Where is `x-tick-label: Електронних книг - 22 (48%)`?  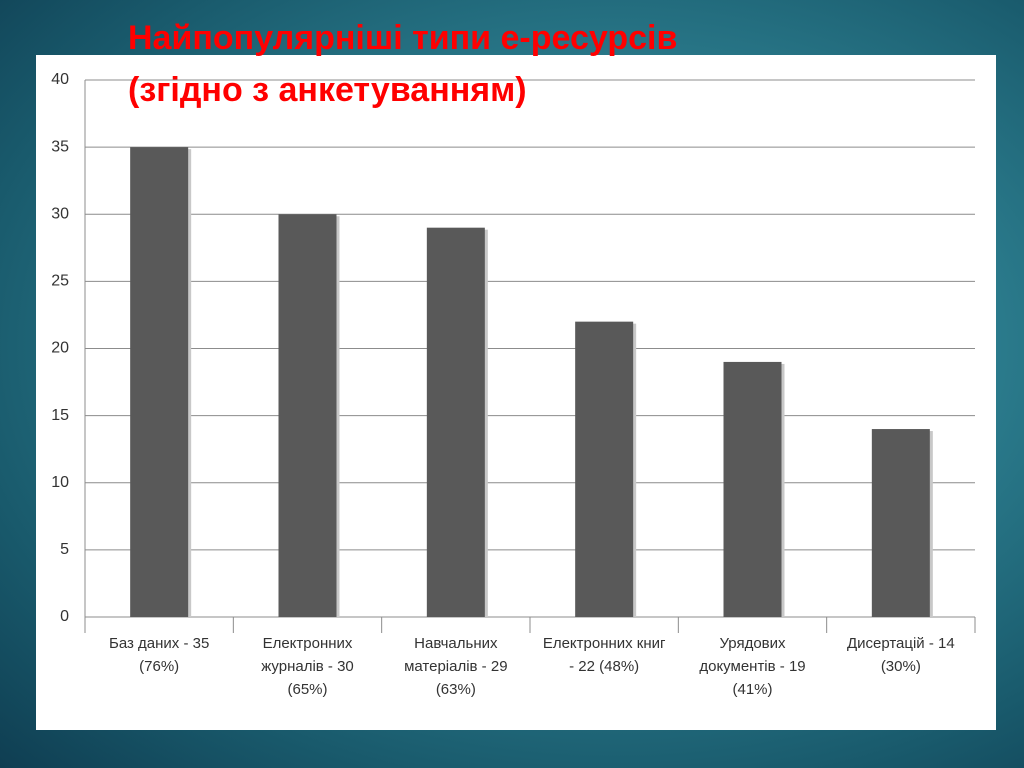 x-tick-label: Електронних книг - 22 (48%) is located at coordinates (604, 655).